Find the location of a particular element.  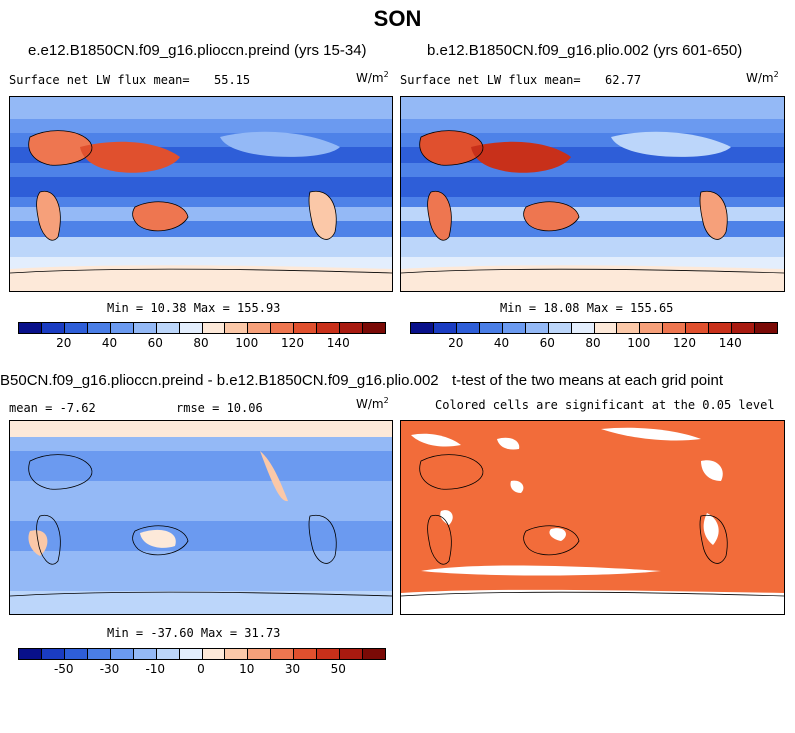

panel3-colorbar-tick: -50 is located at coordinates (63, 669).